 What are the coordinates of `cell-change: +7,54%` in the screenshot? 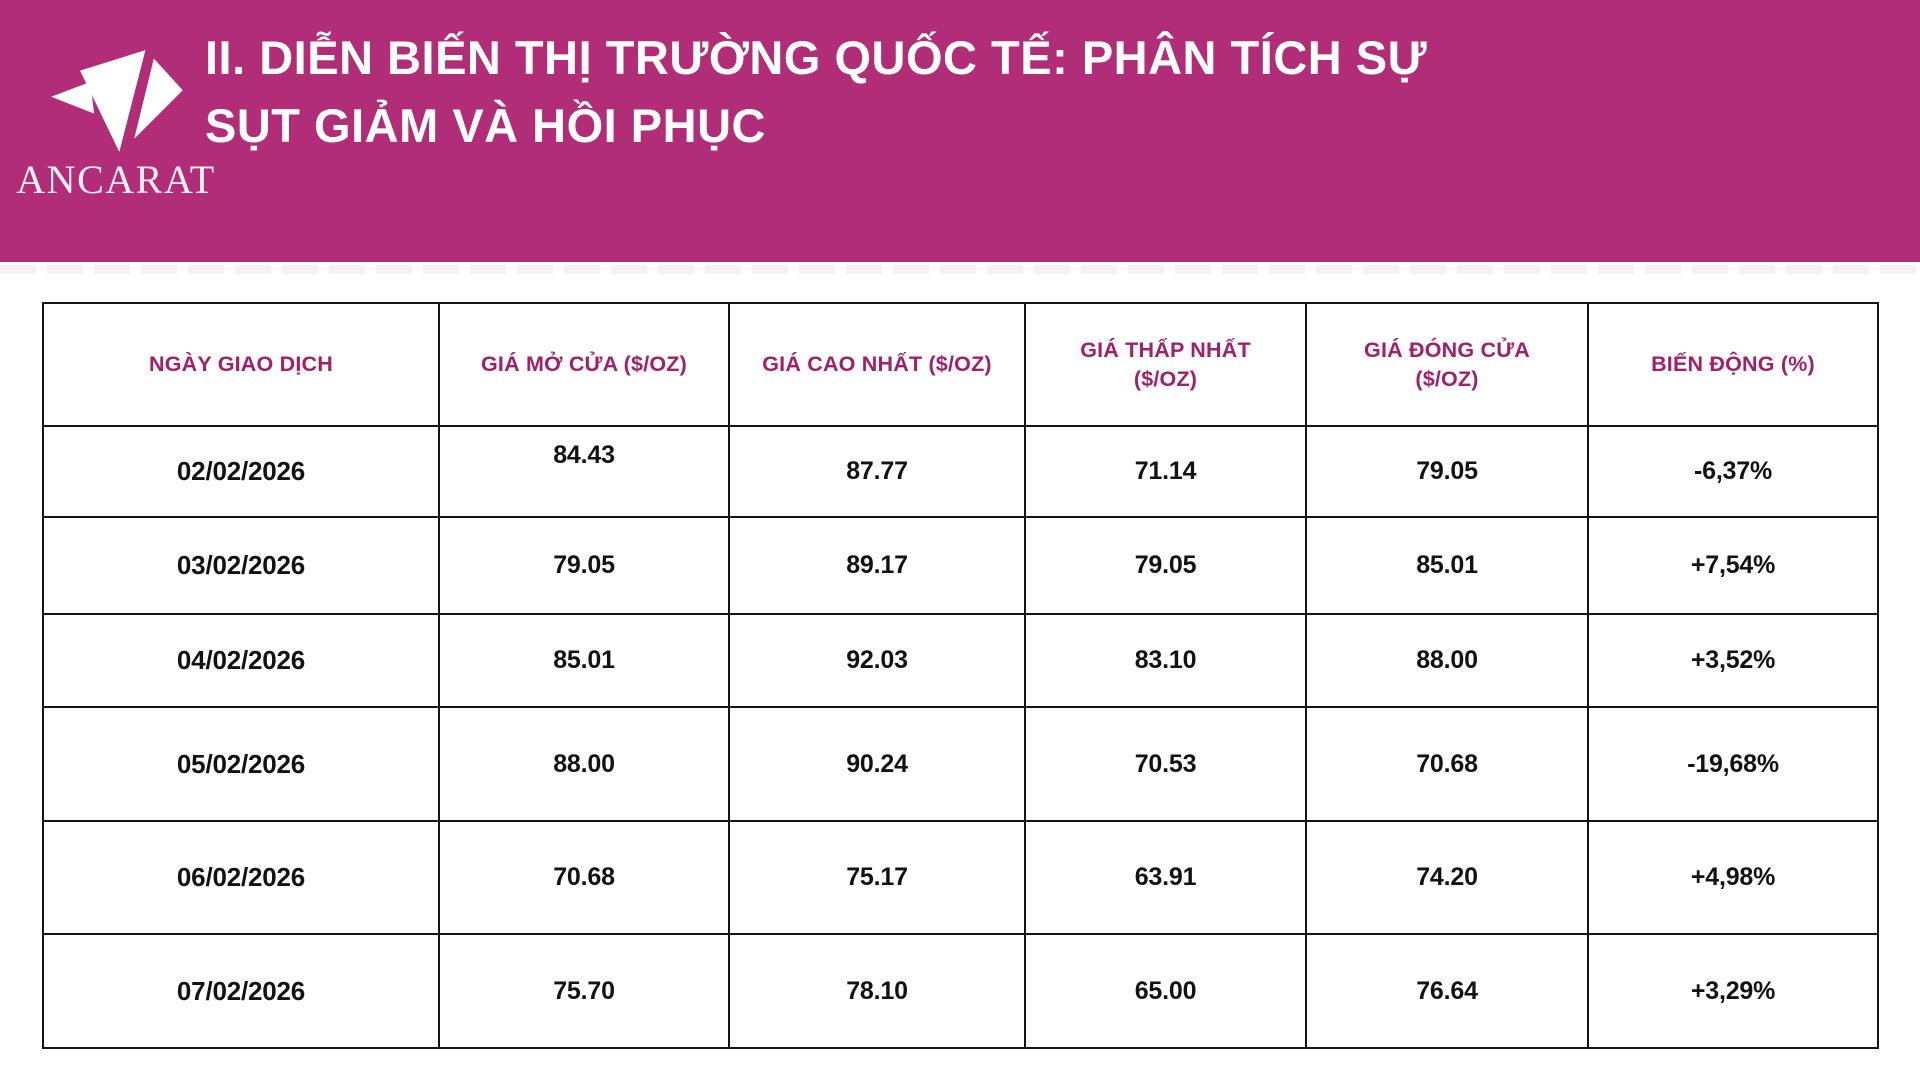 It's located at (1733, 565).